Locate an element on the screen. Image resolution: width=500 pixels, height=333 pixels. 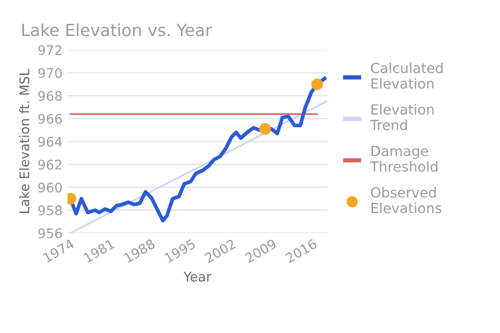
chart-title: Lake Elevation vs. Year is located at coordinates (117, 29).